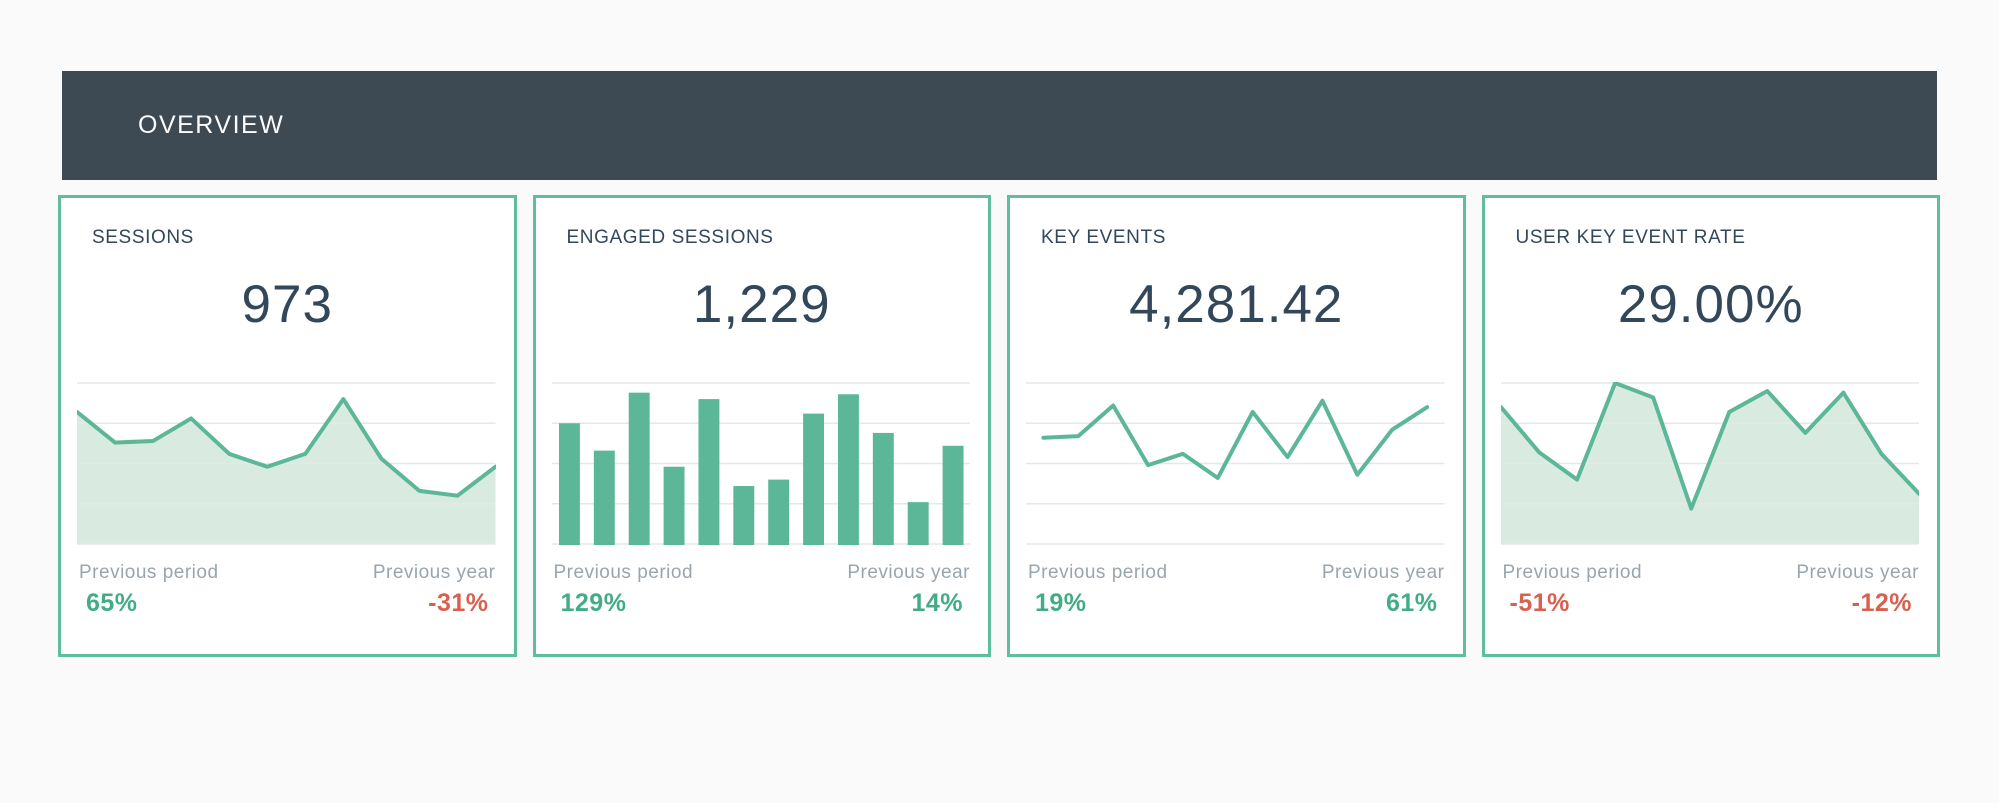 The width and height of the screenshot is (1999, 803). Describe the element at coordinates (143, 237) in the screenshot. I see `card-title: SESSIONS` at that location.